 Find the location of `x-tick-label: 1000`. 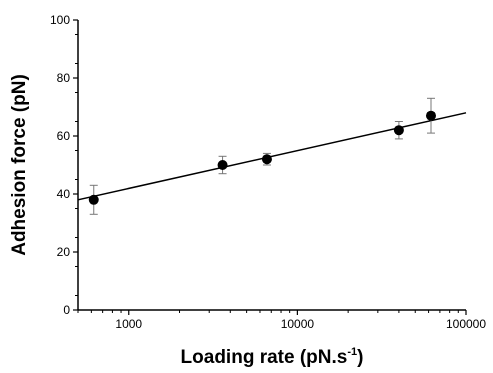

x-tick-label: 1000 is located at coordinates (128, 324).